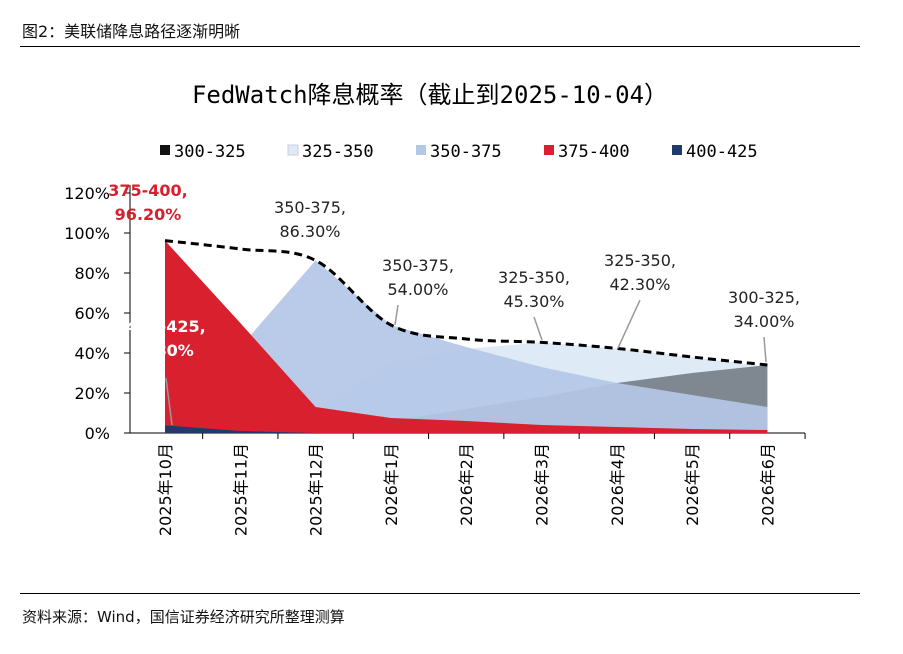  I want to click on annotation-value: 45.30%, so click(533, 301).